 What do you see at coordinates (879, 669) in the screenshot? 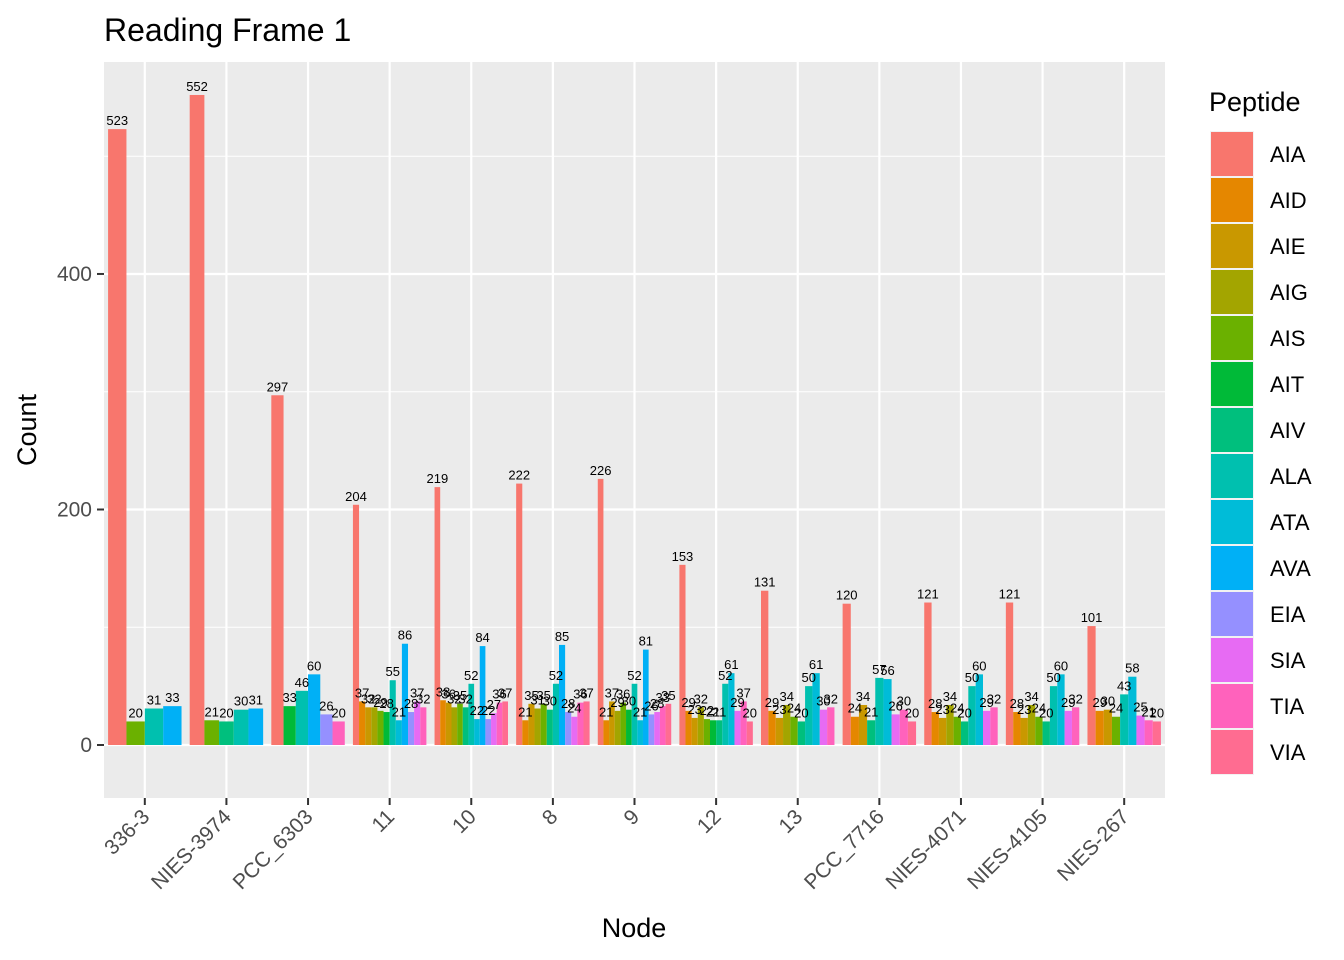
I see `data-label: 57` at bounding box center [879, 669].